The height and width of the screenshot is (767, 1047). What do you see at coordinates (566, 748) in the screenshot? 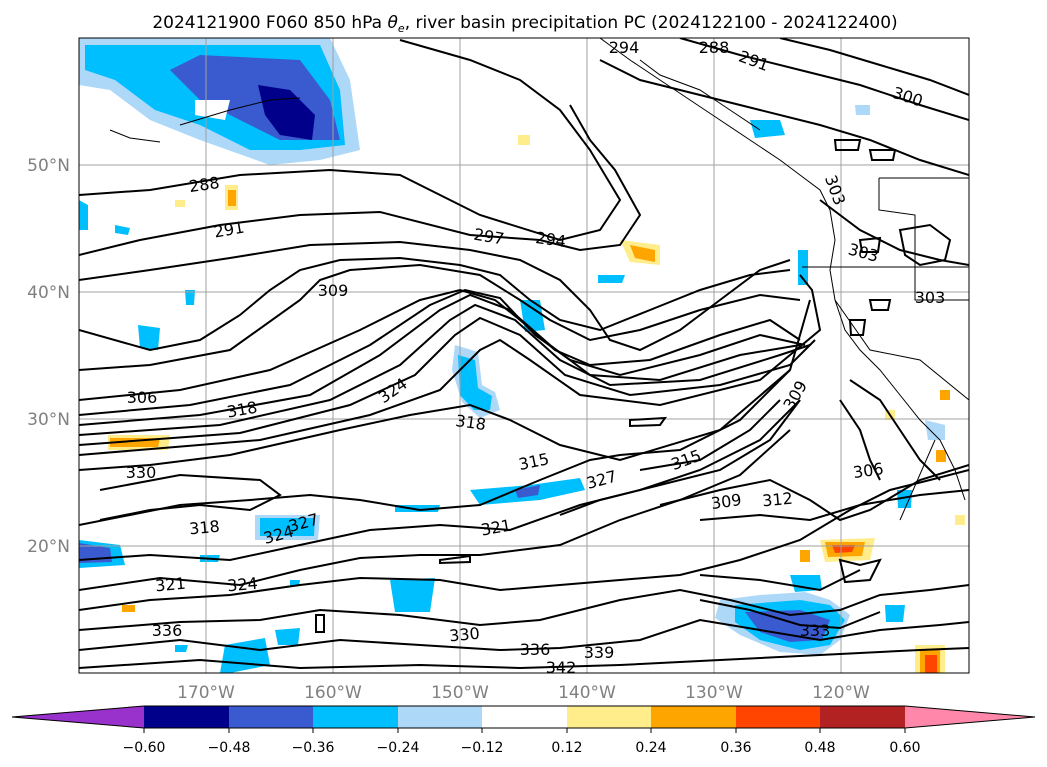
I see `colorbar-tick-label: 0.12` at bounding box center [566, 748].